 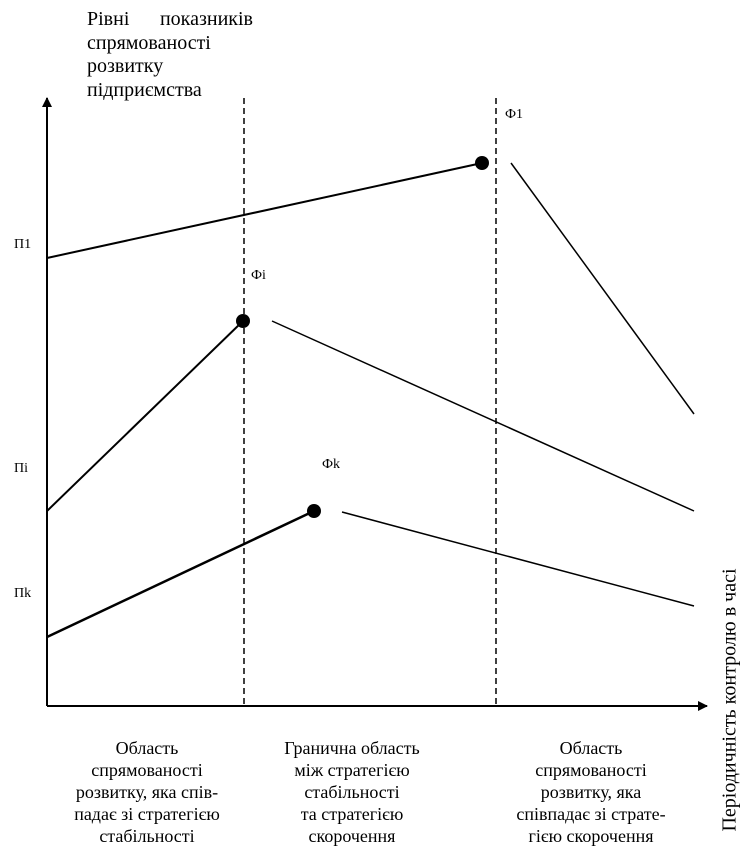 I want to click on point-fi, so click(x=243, y=321).